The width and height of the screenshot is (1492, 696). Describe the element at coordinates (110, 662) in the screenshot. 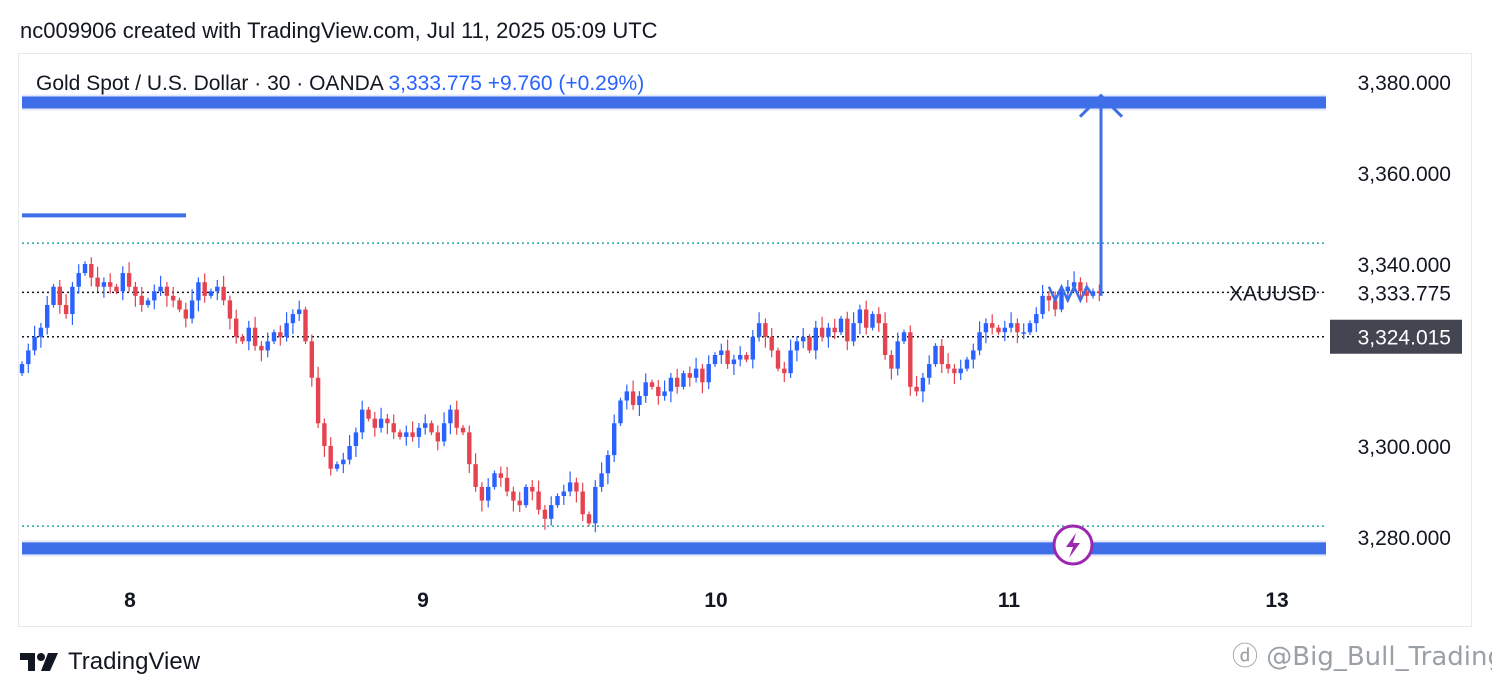

I see `tradingview-brand: TradingView` at that location.